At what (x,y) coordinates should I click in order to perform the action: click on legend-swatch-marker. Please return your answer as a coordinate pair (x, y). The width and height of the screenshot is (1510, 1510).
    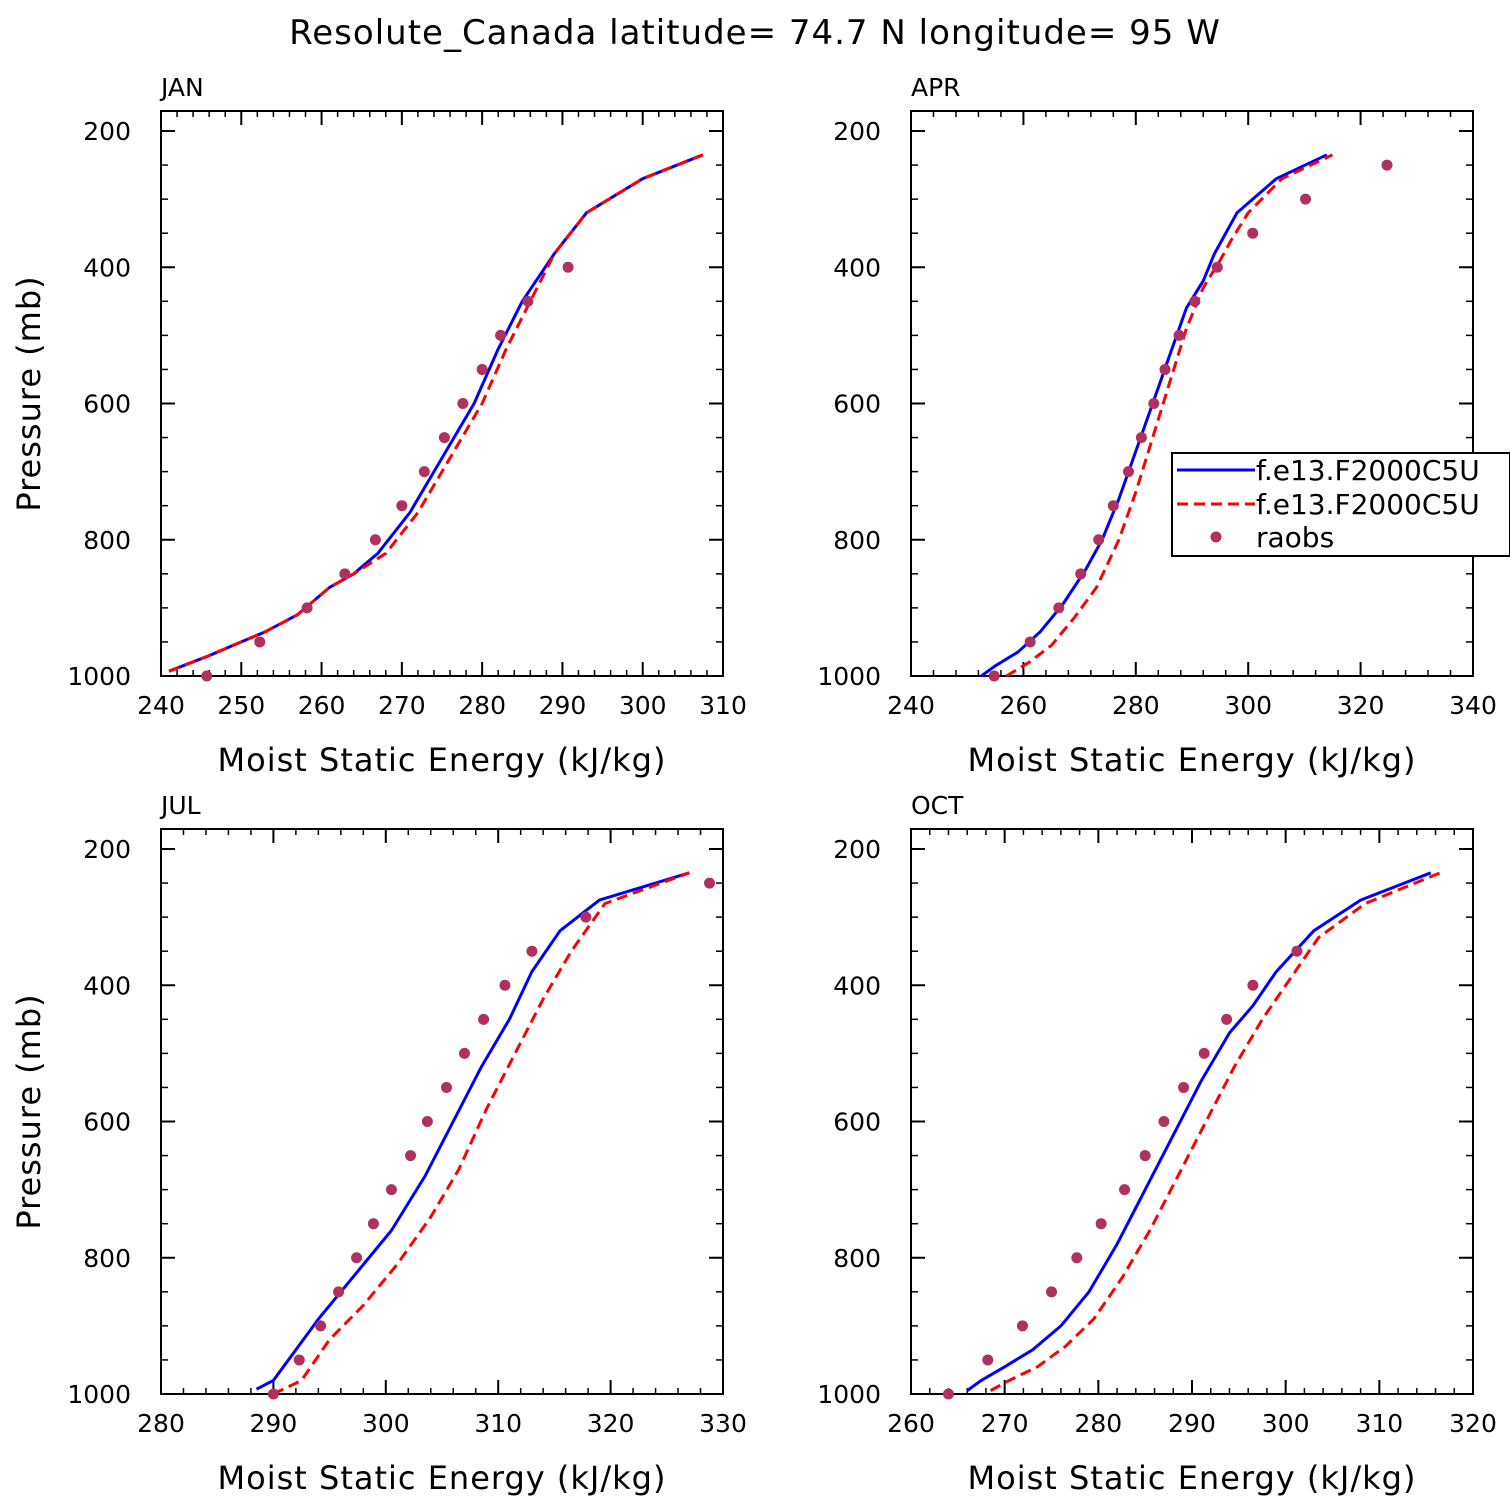
    Looking at the image, I should click on (1216, 537).